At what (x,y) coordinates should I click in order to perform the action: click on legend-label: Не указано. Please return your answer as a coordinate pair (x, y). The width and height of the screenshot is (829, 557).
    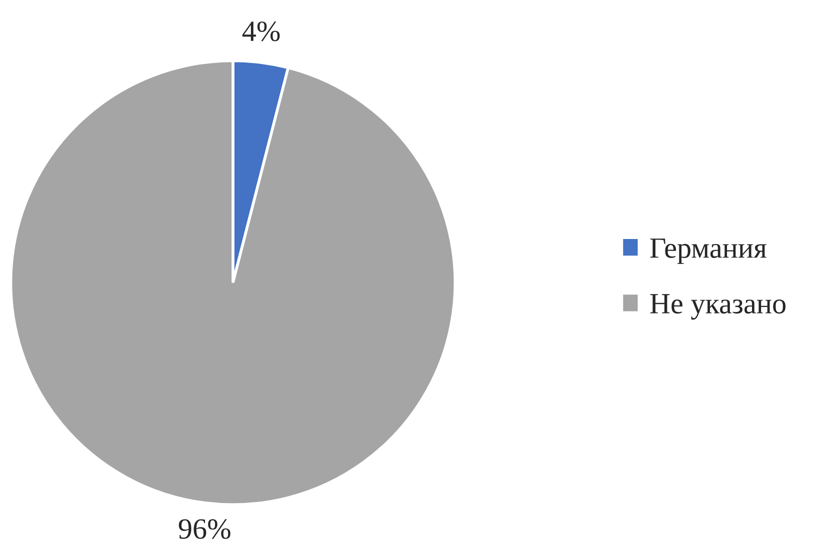
    Looking at the image, I should click on (718, 307).